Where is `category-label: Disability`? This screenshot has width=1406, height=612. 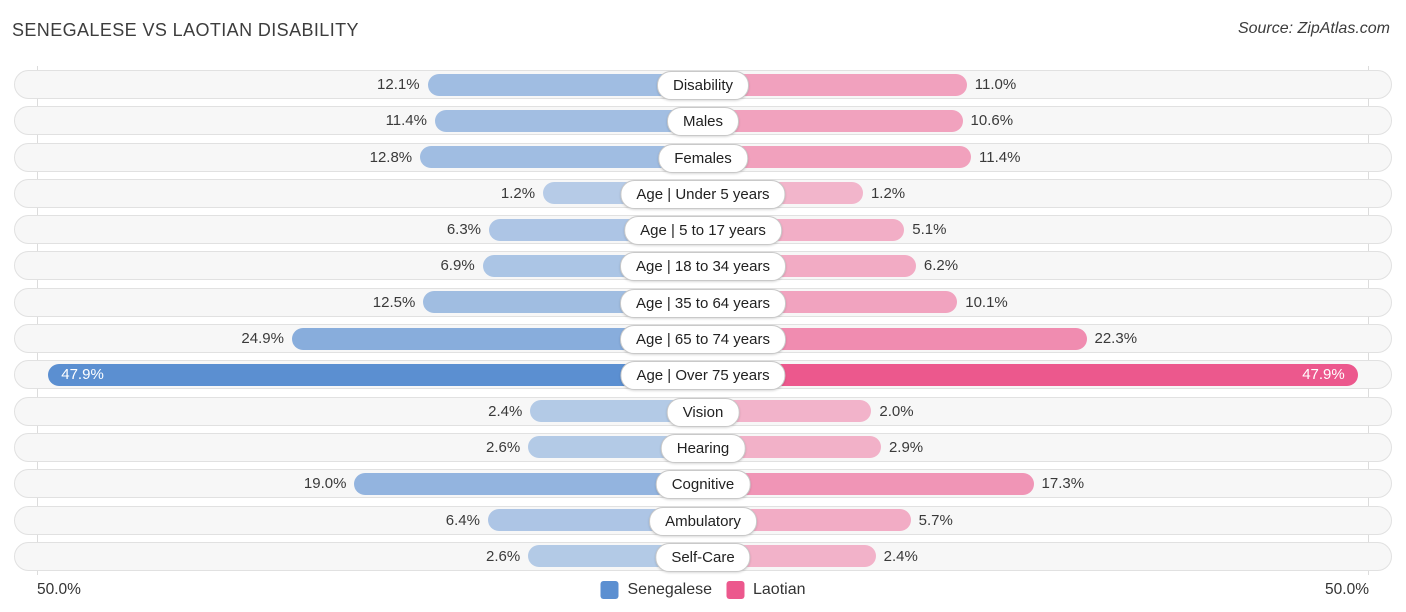 category-label: Disability is located at coordinates (703, 85).